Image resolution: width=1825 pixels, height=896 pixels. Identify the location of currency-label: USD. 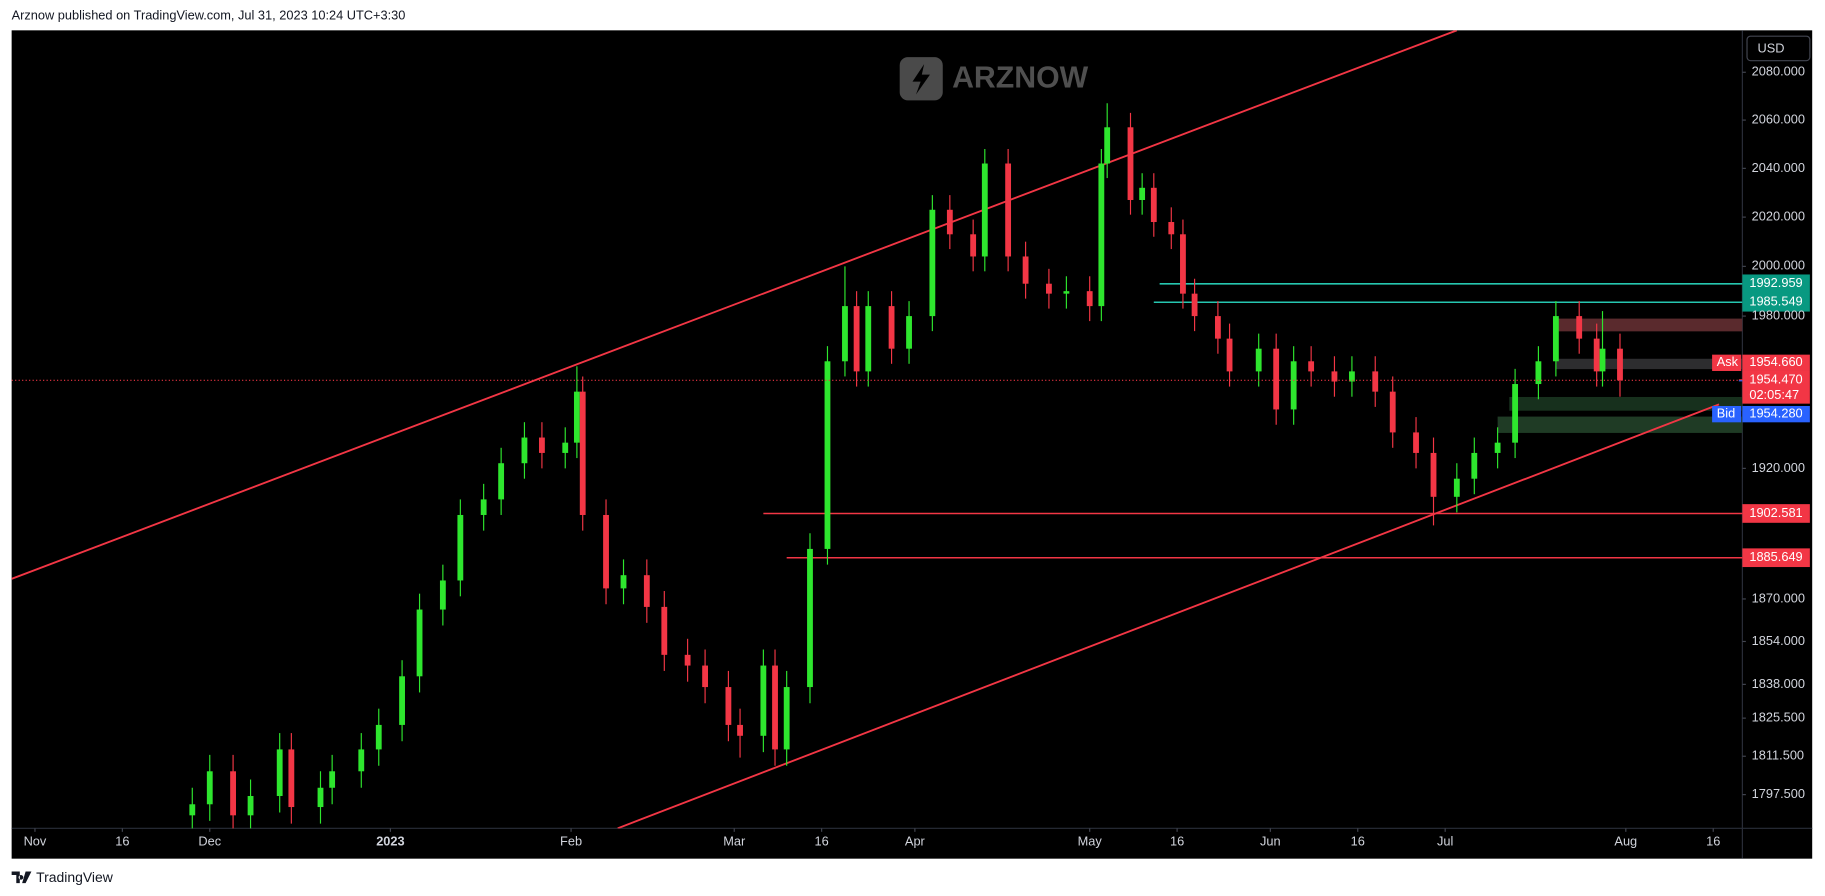
(1770, 47).